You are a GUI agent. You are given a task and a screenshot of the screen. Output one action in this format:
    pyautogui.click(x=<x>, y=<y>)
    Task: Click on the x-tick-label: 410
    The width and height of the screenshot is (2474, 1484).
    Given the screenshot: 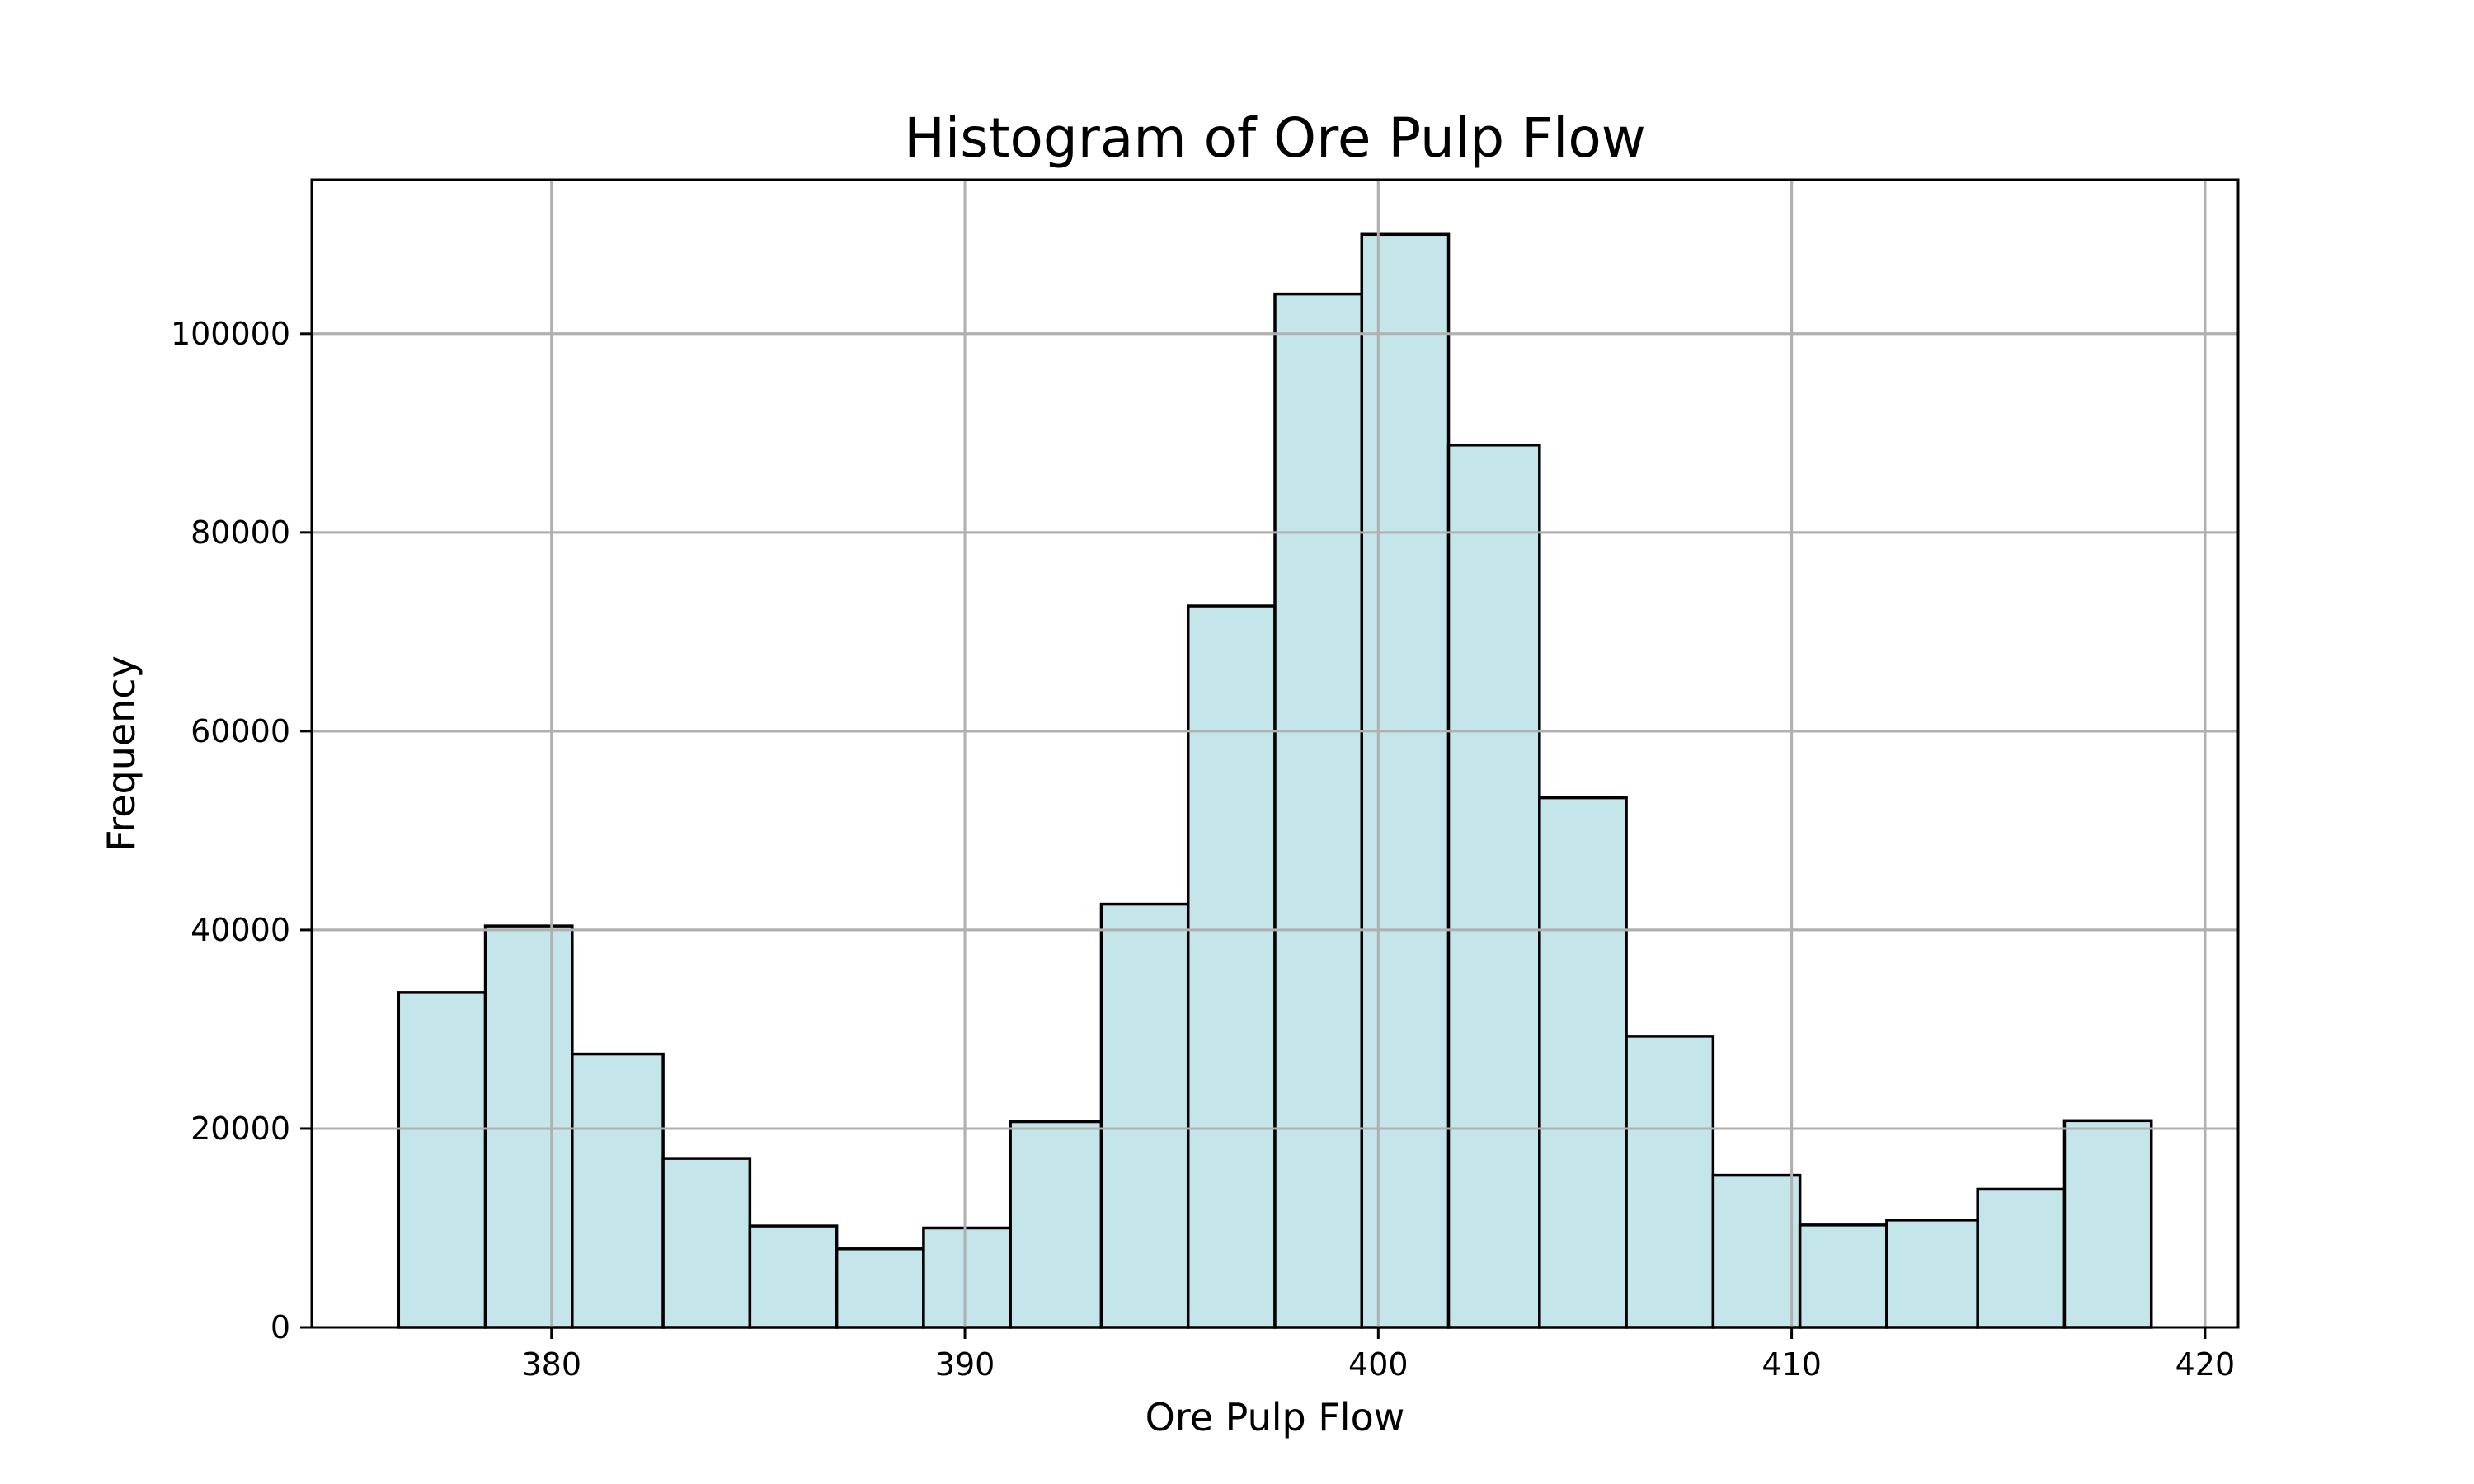 What is the action you would take?
    pyautogui.click(x=1791, y=1364)
    